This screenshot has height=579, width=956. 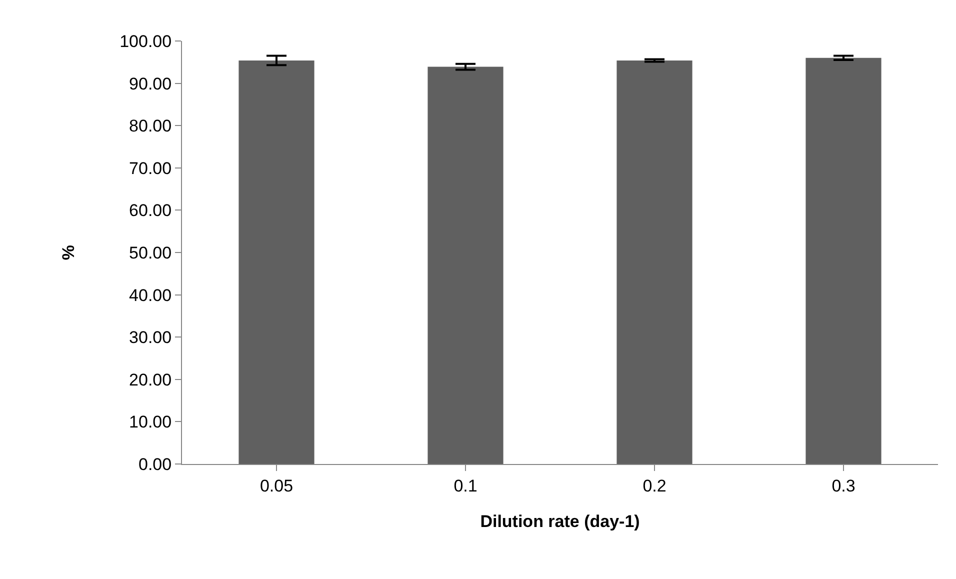 I want to click on y-tick-label: 0.00, so click(x=155, y=464).